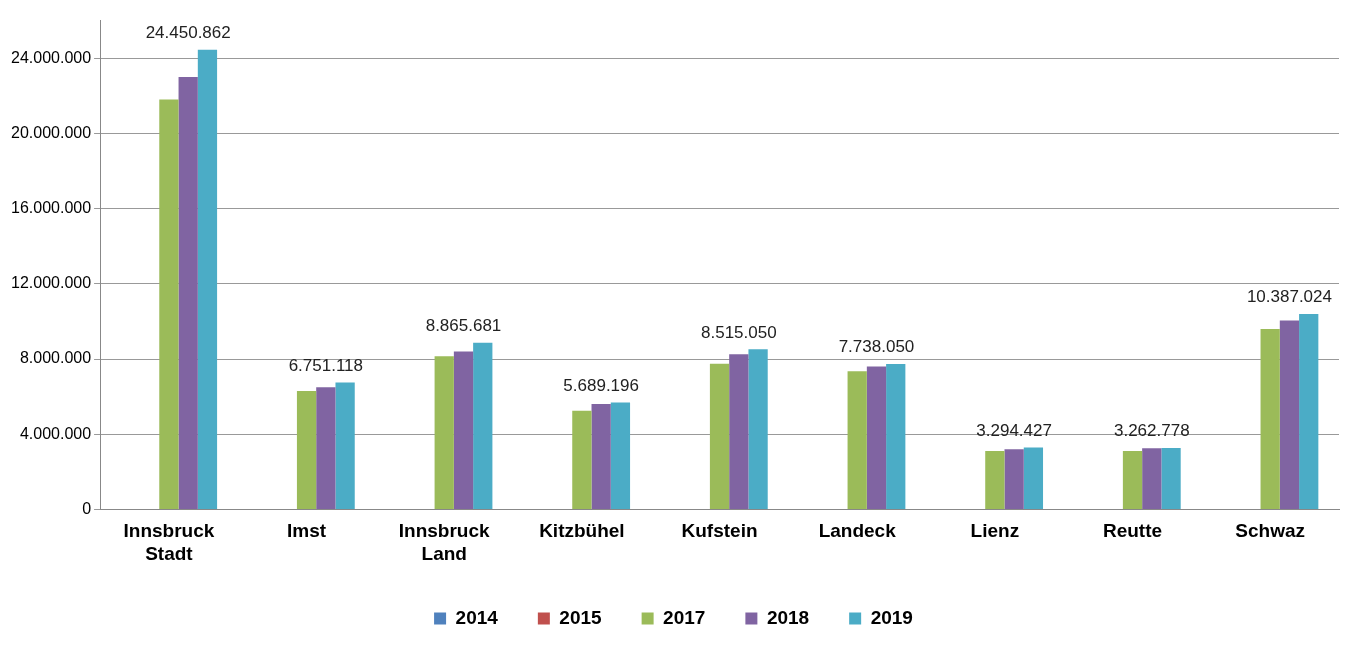 This screenshot has width=1357, height=646. I want to click on data-label: 24.450.862, so click(188, 32).